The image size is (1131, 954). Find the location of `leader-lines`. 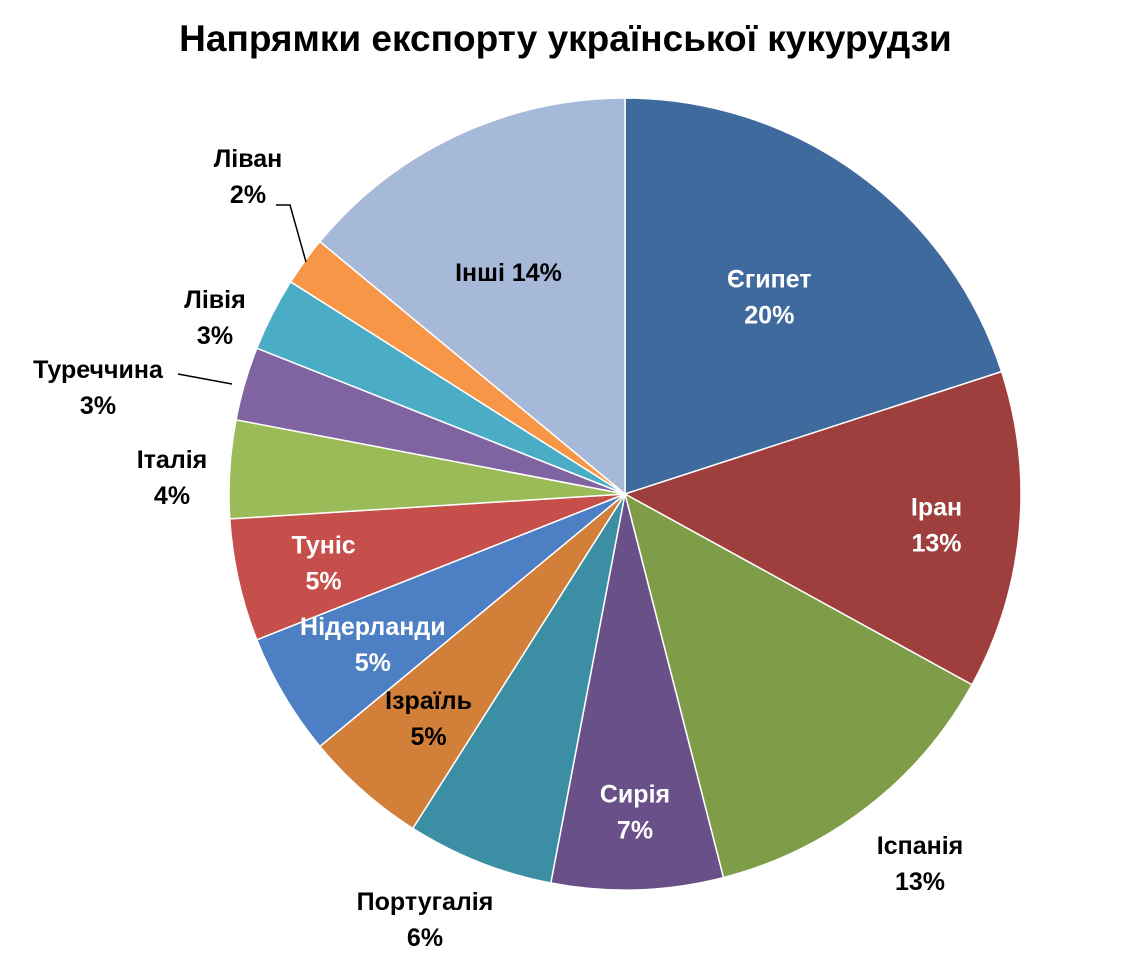

leader-lines is located at coordinates (242, 294).